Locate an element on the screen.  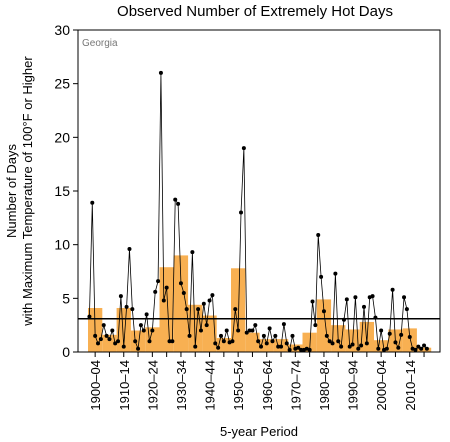
x-tick-label: 1900–04 is located at coordinates (95, 385).